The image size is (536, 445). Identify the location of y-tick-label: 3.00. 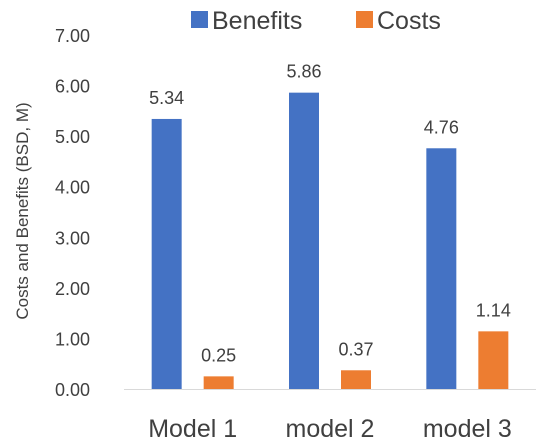
(72, 238).